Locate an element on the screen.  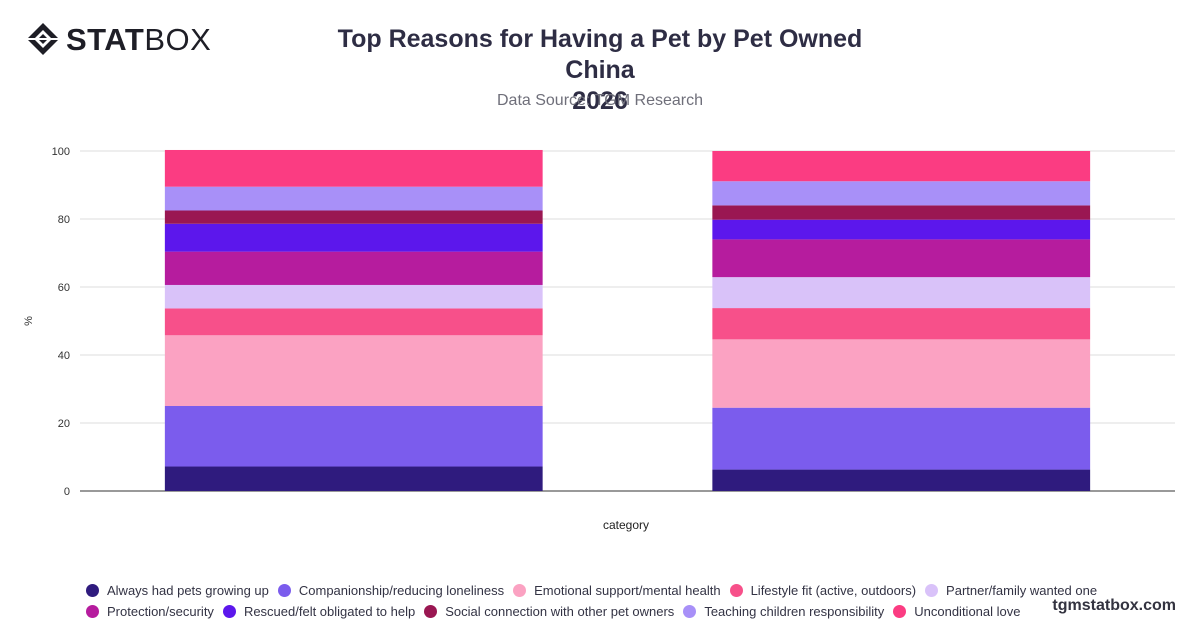
legend-label: Teaching children responsibility is located at coordinates (794, 611).